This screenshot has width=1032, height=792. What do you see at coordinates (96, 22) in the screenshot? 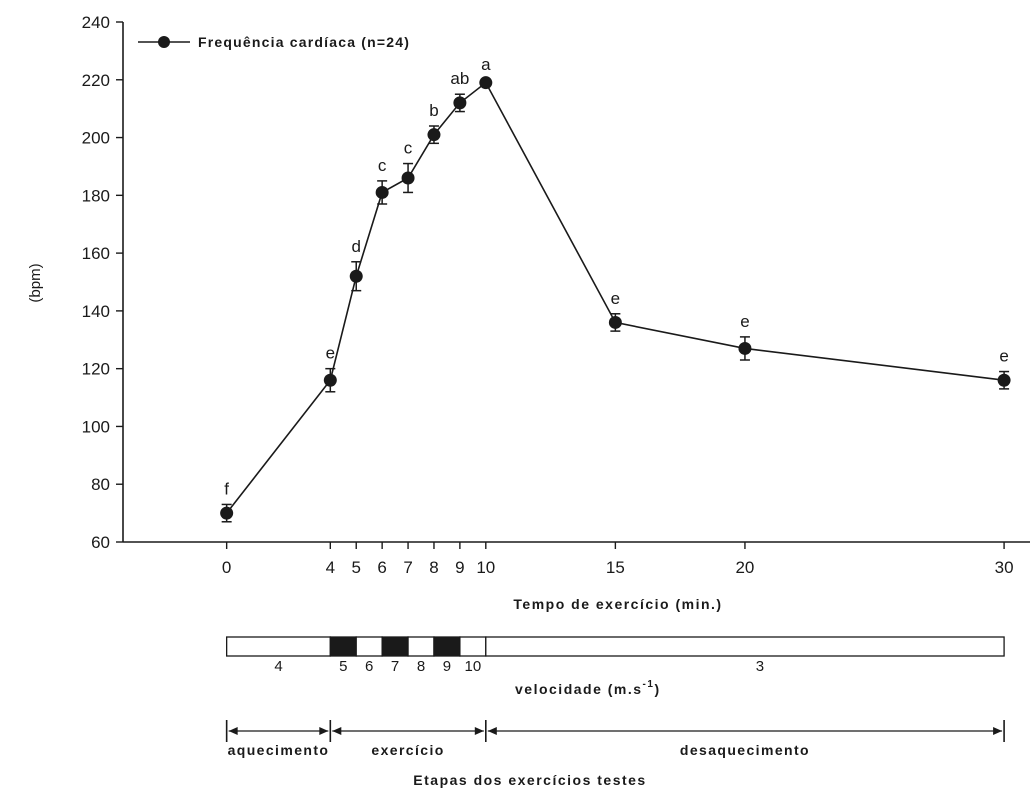
I see `y-tick-label: 240` at bounding box center [96, 22].